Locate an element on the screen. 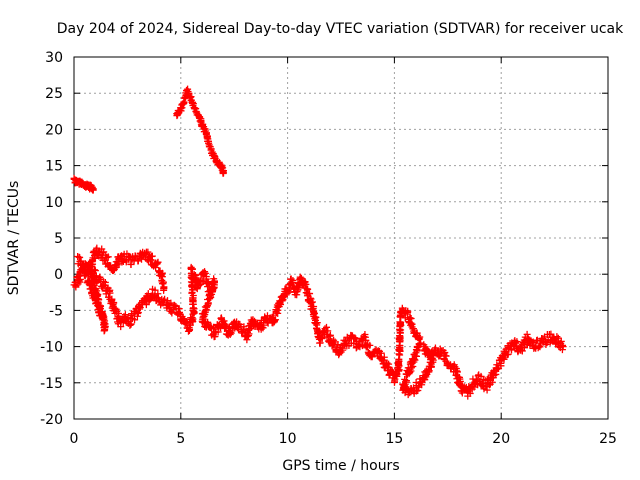  y-axis-label: SDTVAR / TECUs is located at coordinates (14, 238).